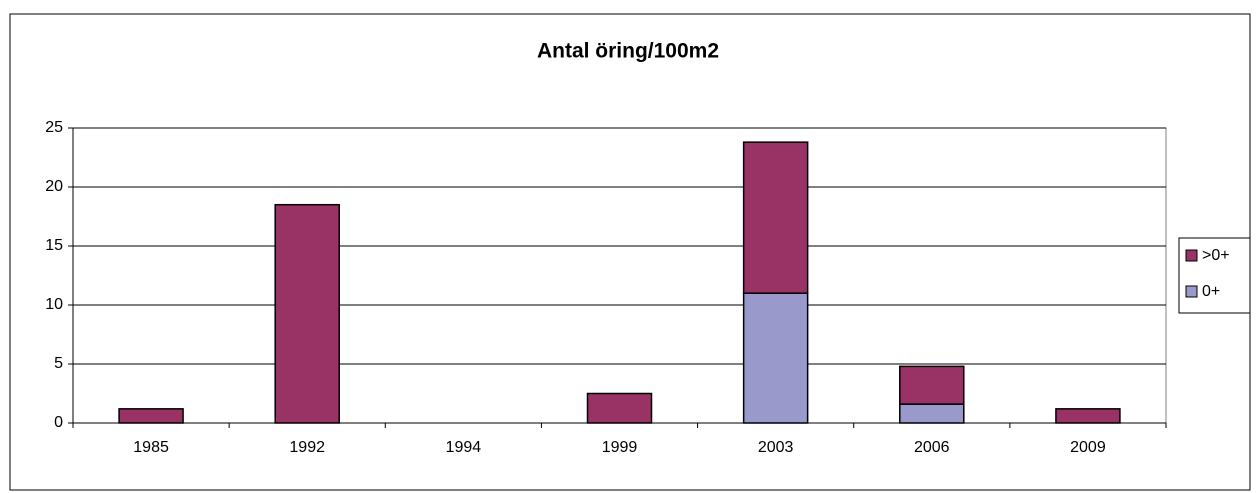 The height and width of the screenshot is (493, 1256). What do you see at coordinates (776, 447) in the screenshot?
I see `x-tick-label: 2003` at bounding box center [776, 447].